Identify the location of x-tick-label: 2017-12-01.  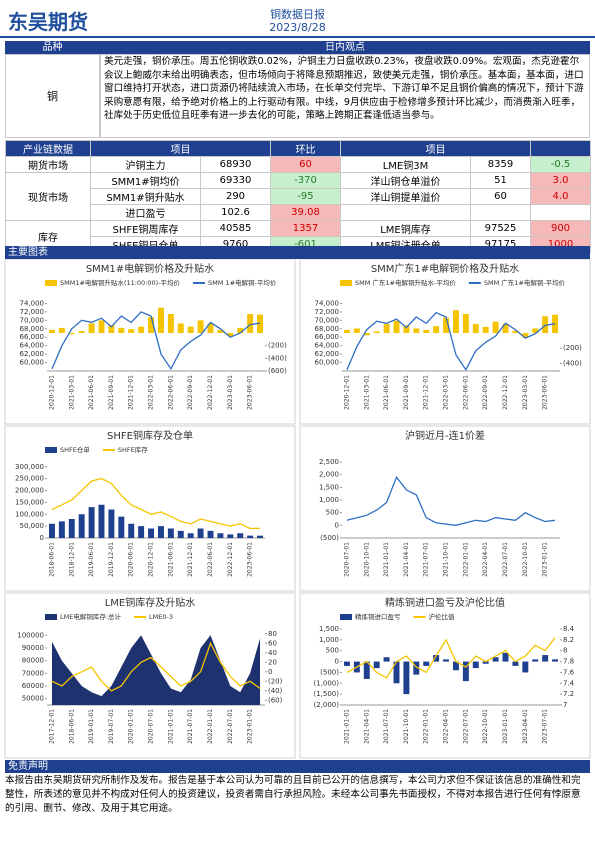
(51, 726).